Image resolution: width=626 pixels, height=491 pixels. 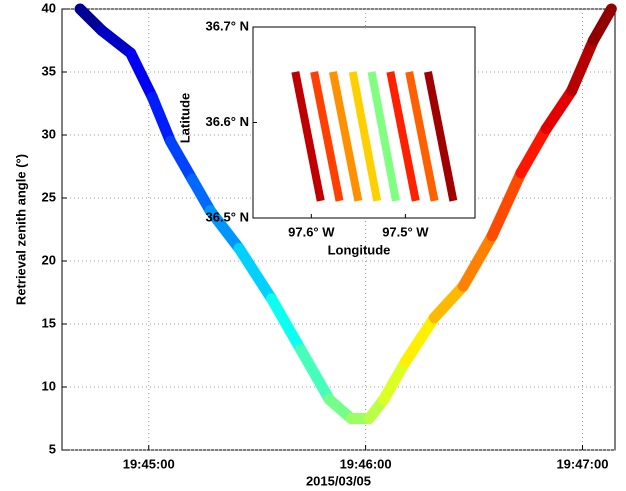 I want to click on inset-x-label: Longitude, so click(x=359, y=249).